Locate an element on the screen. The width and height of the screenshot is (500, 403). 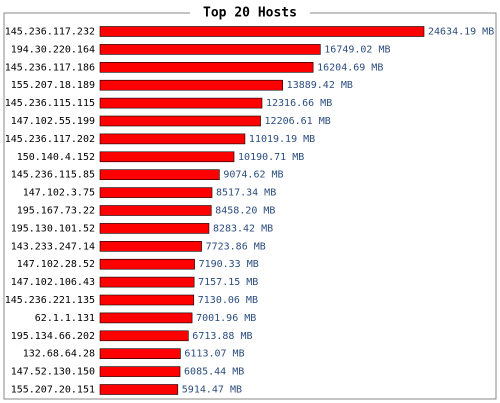
value-label: 16749.02 MB is located at coordinates (357, 49).